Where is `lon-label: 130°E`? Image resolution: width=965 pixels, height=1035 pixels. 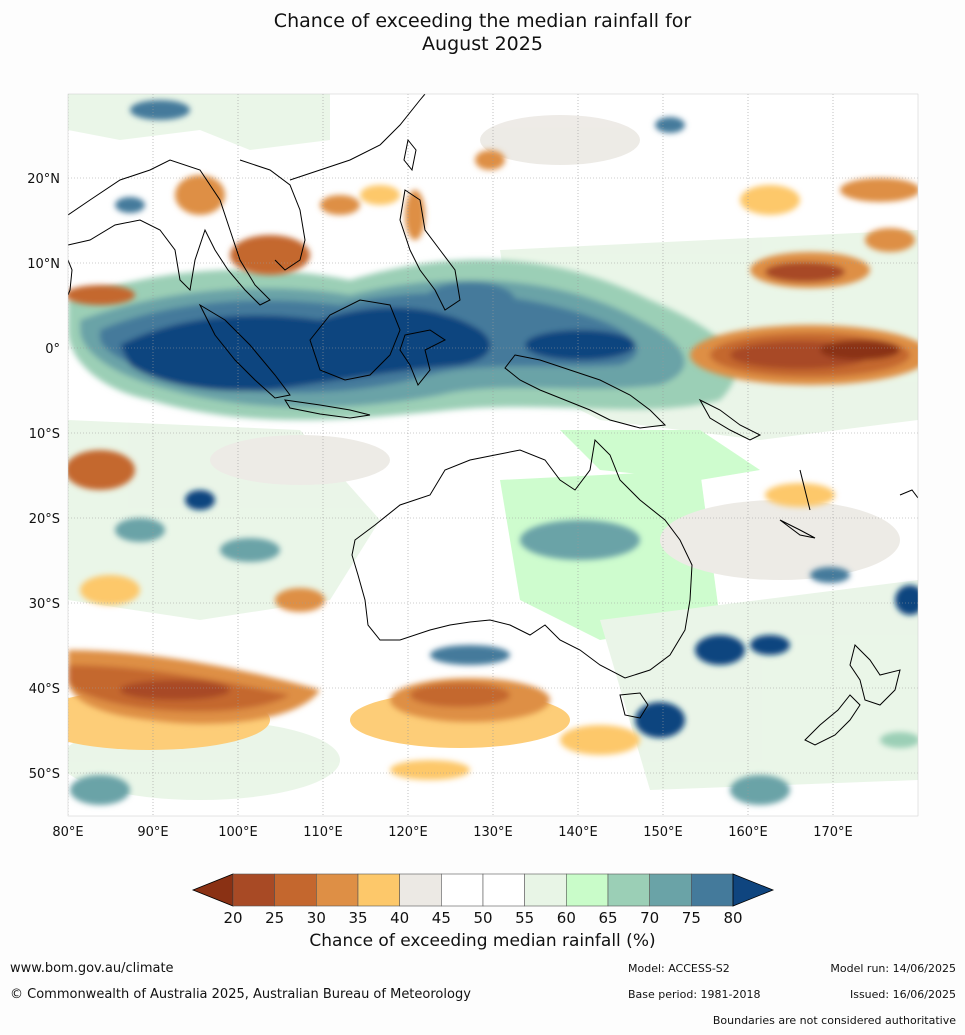
lon-label: 130°E is located at coordinates (493, 832).